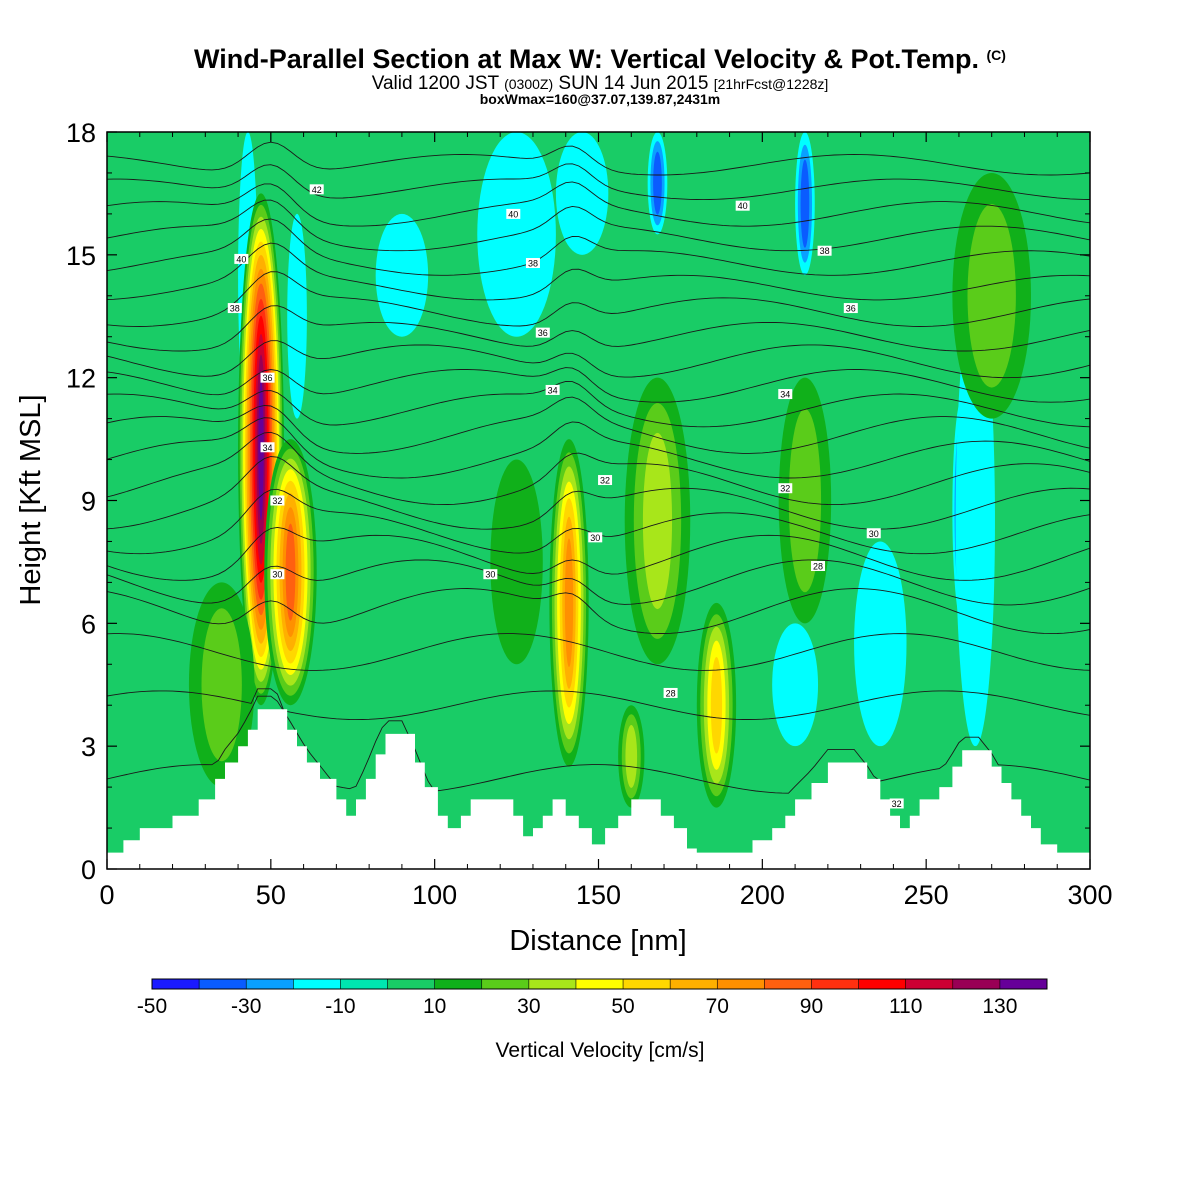 This screenshot has width=1200, height=1200. Describe the element at coordinates (81, 379) in the screenshot. I see `y-tick-label: 12` at that location.